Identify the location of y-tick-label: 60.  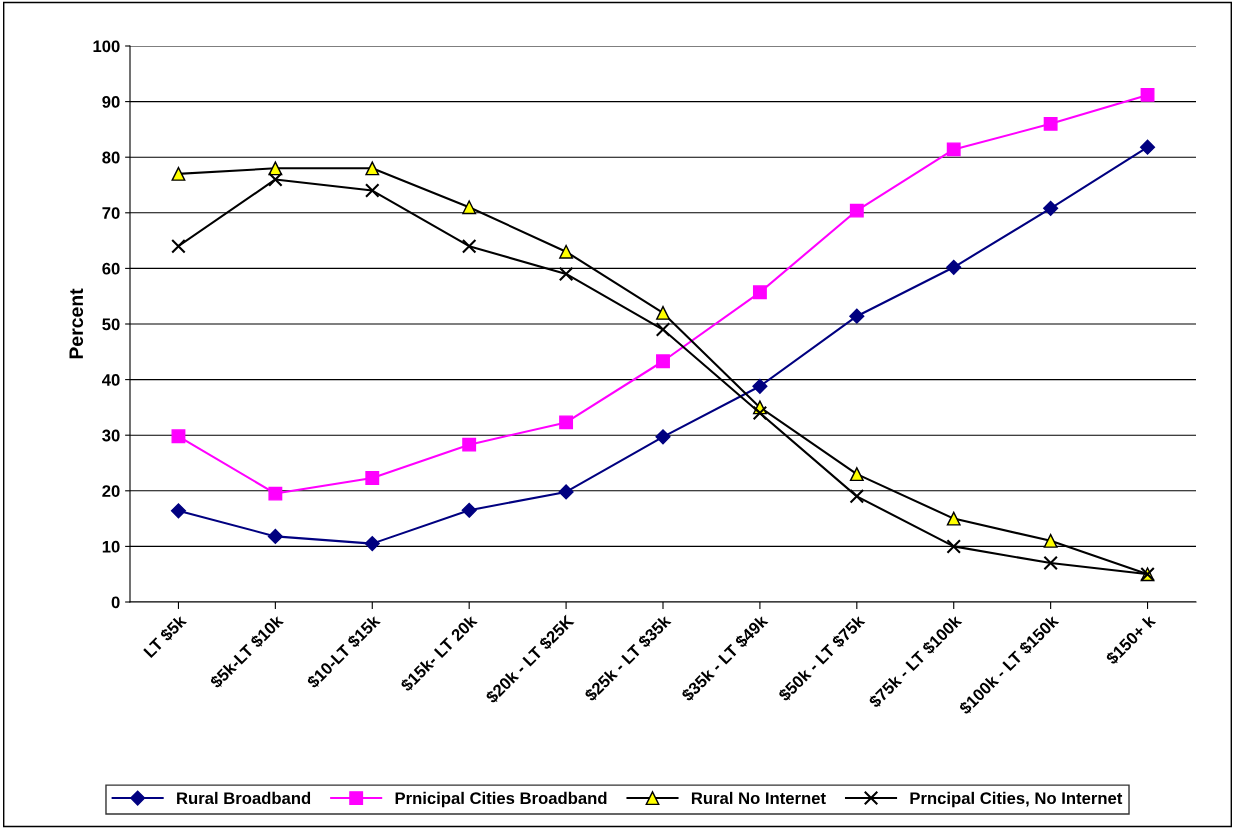
(111, 268).